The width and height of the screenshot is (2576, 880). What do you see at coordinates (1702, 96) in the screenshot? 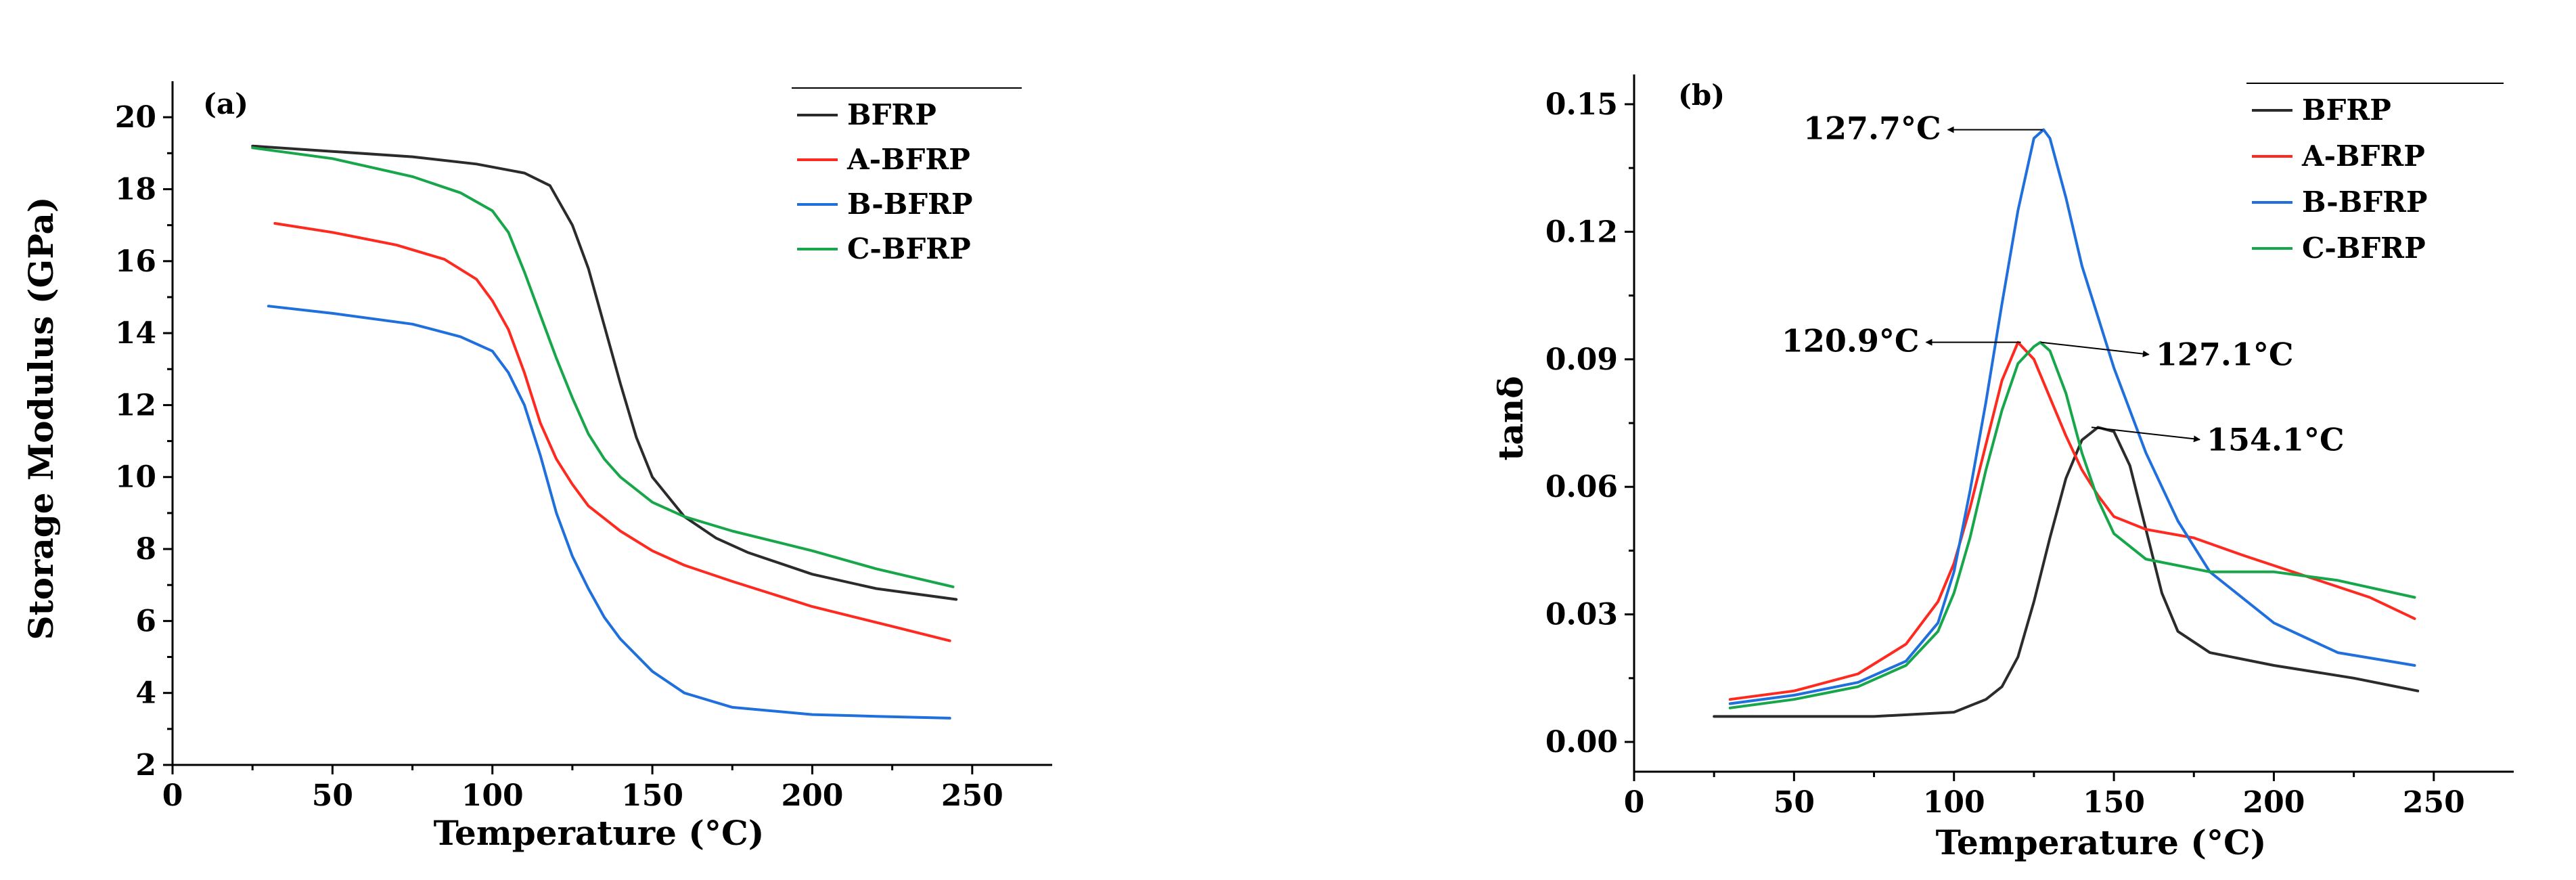
I see `panel-label-b: (b)` at bounding box center [1702, 96].